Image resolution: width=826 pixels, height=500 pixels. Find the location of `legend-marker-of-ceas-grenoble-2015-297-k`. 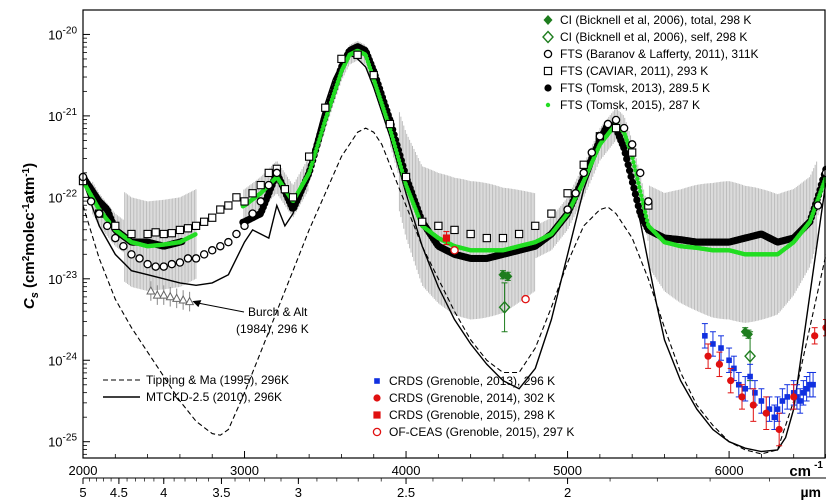

legend-marker-of-ceas-grenoble-2015-297-k is located at coordinates (377, 432).